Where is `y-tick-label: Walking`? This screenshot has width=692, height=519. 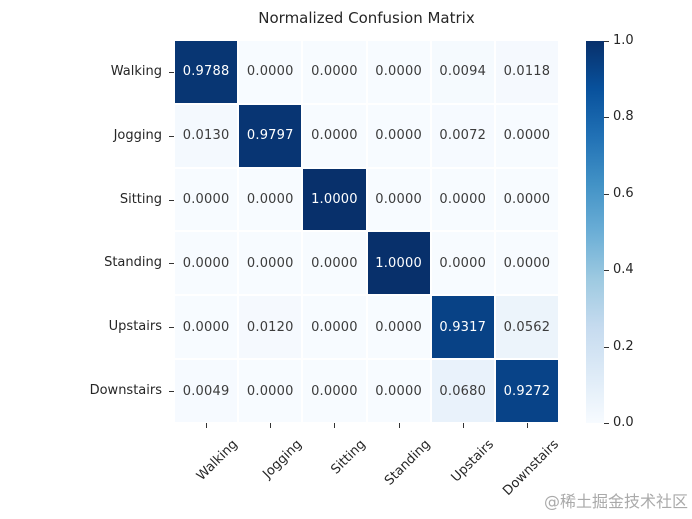 y-tick-label: Walking is located at coordinates (136, 71).